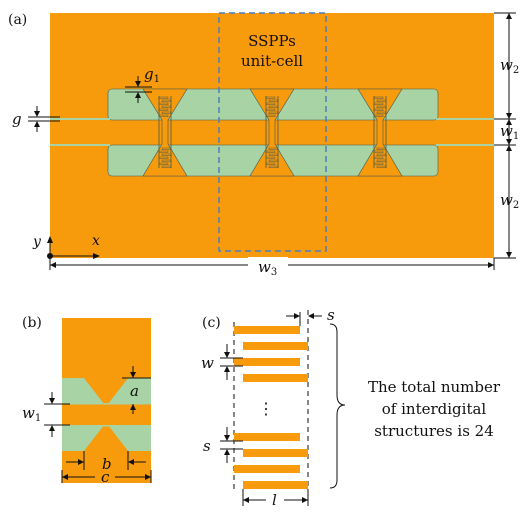 This screenshot has height=514, width=529. Describe the element at coordinates (31, 414) in the screenshot. I see `dim-b-w1-label: w1` at that location.